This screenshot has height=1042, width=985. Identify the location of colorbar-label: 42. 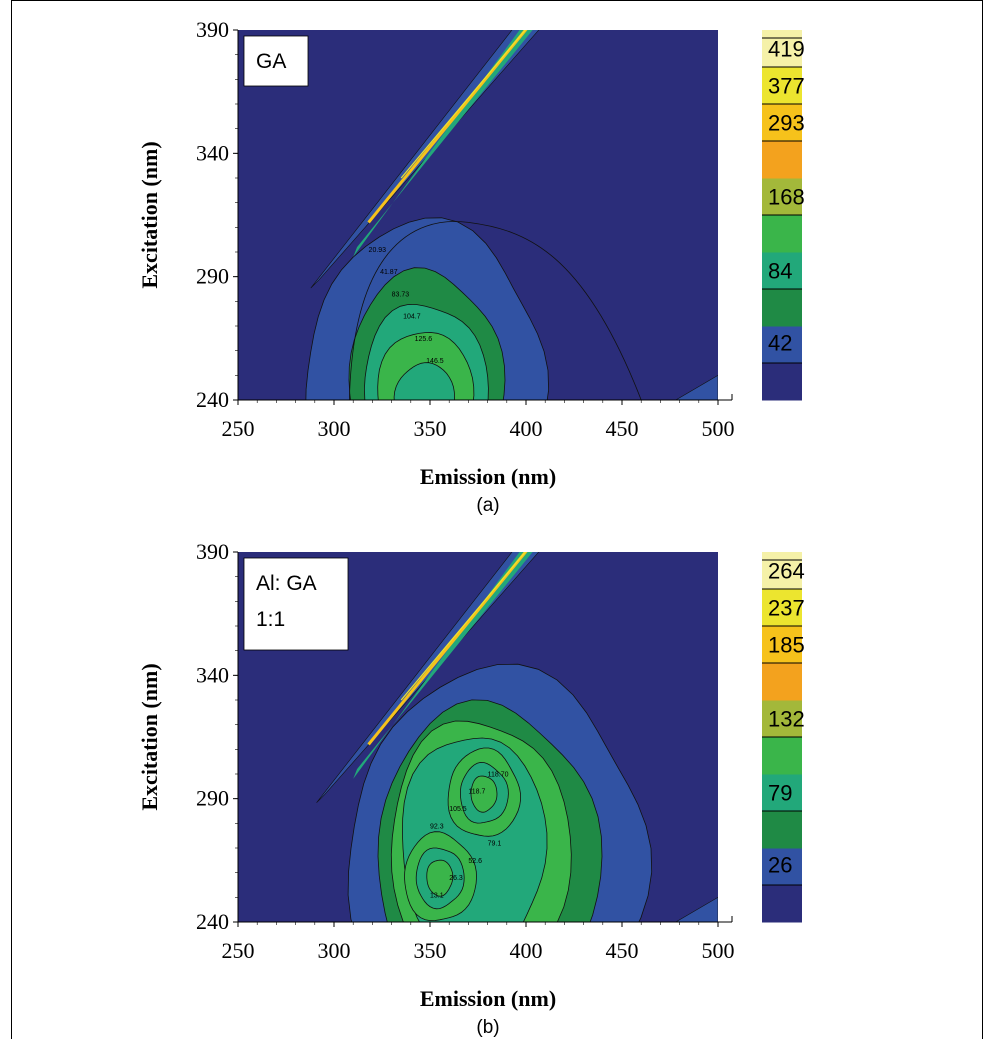
(780, 343).